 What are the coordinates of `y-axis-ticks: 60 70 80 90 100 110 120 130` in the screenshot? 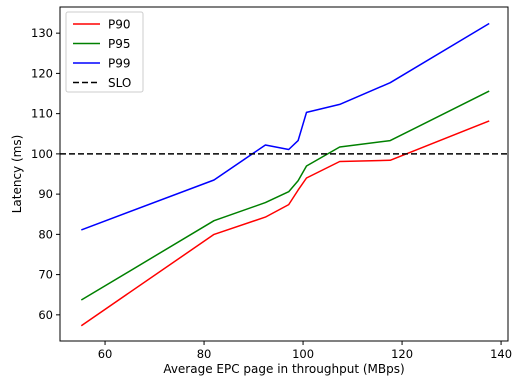 It's located at (45, 174).